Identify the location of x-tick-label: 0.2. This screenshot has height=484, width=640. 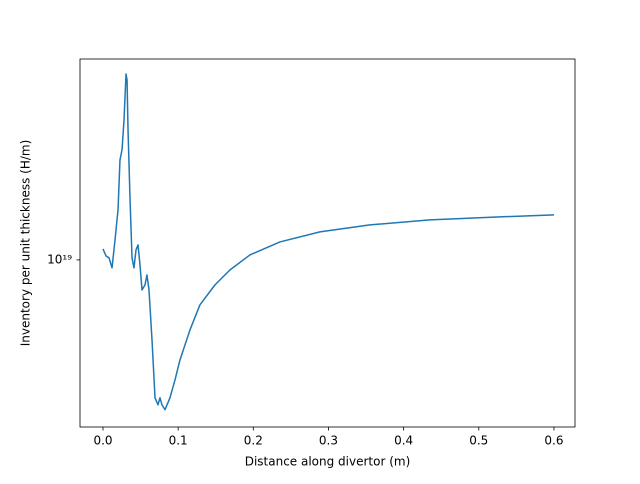
(253, 441).